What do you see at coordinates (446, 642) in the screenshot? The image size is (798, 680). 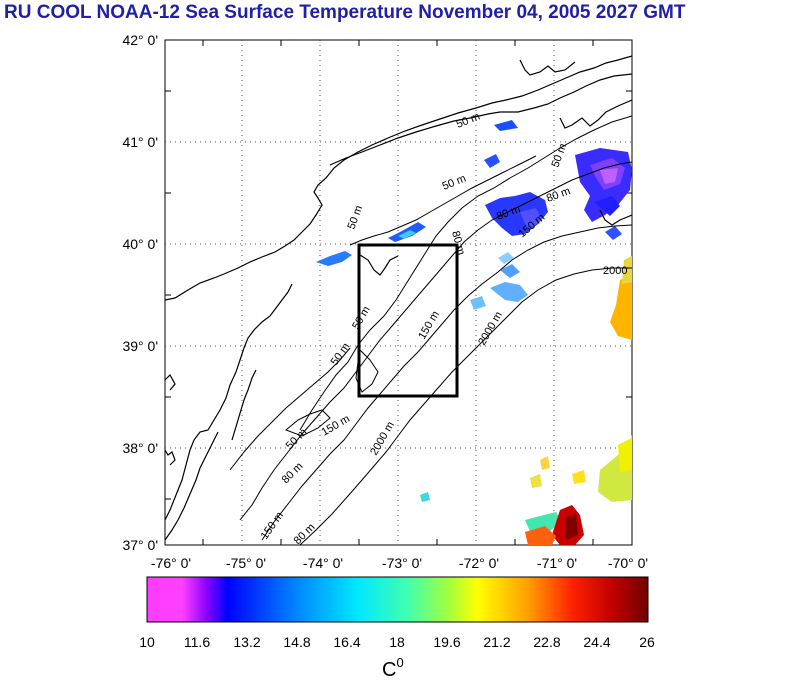 I see `colorbar-tick: 19.6` at bounding box center [446, 642].